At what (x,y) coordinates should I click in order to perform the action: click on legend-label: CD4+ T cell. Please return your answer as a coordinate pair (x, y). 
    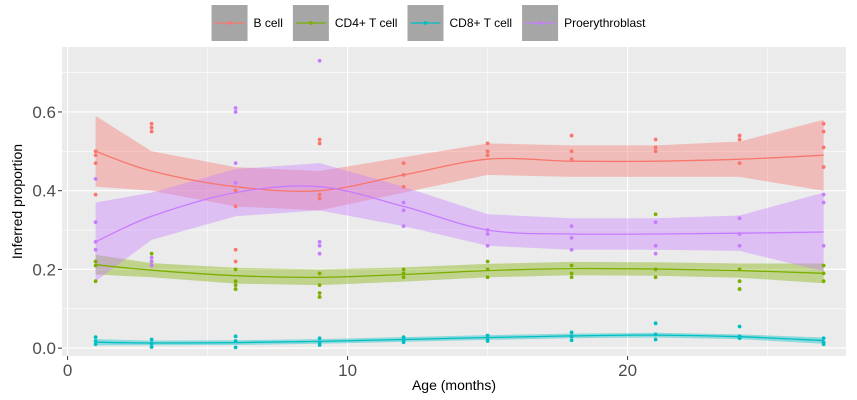
    Looking at the image, I should click on (366, 23).